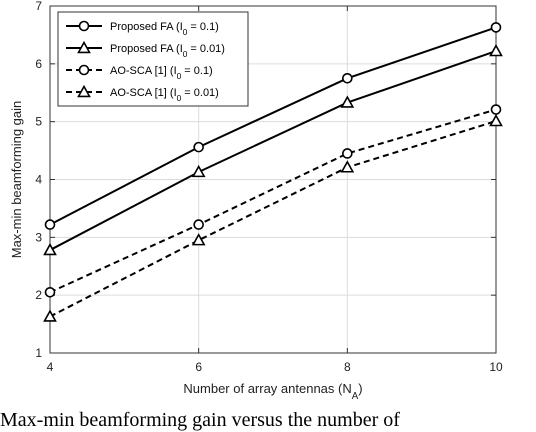 This screenshot has width=536, height=432. Describe the element at coordinates (50, 367) in the screenshot. I see `x-tick-label: 4` at that location.